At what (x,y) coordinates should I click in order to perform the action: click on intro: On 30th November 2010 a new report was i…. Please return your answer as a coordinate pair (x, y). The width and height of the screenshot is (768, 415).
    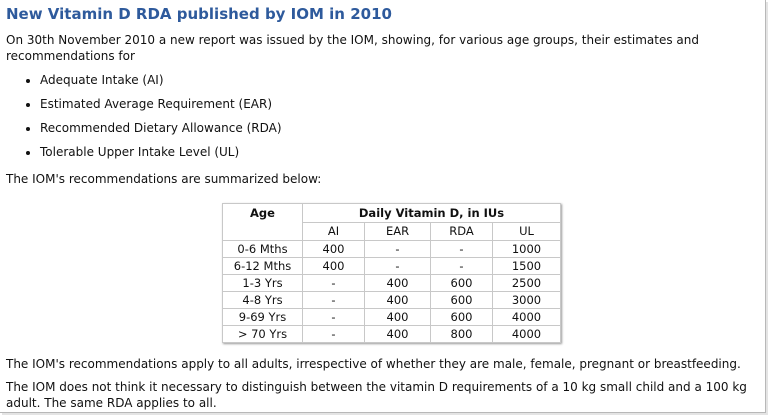
    Looking at the image, I should click on (352, 48).